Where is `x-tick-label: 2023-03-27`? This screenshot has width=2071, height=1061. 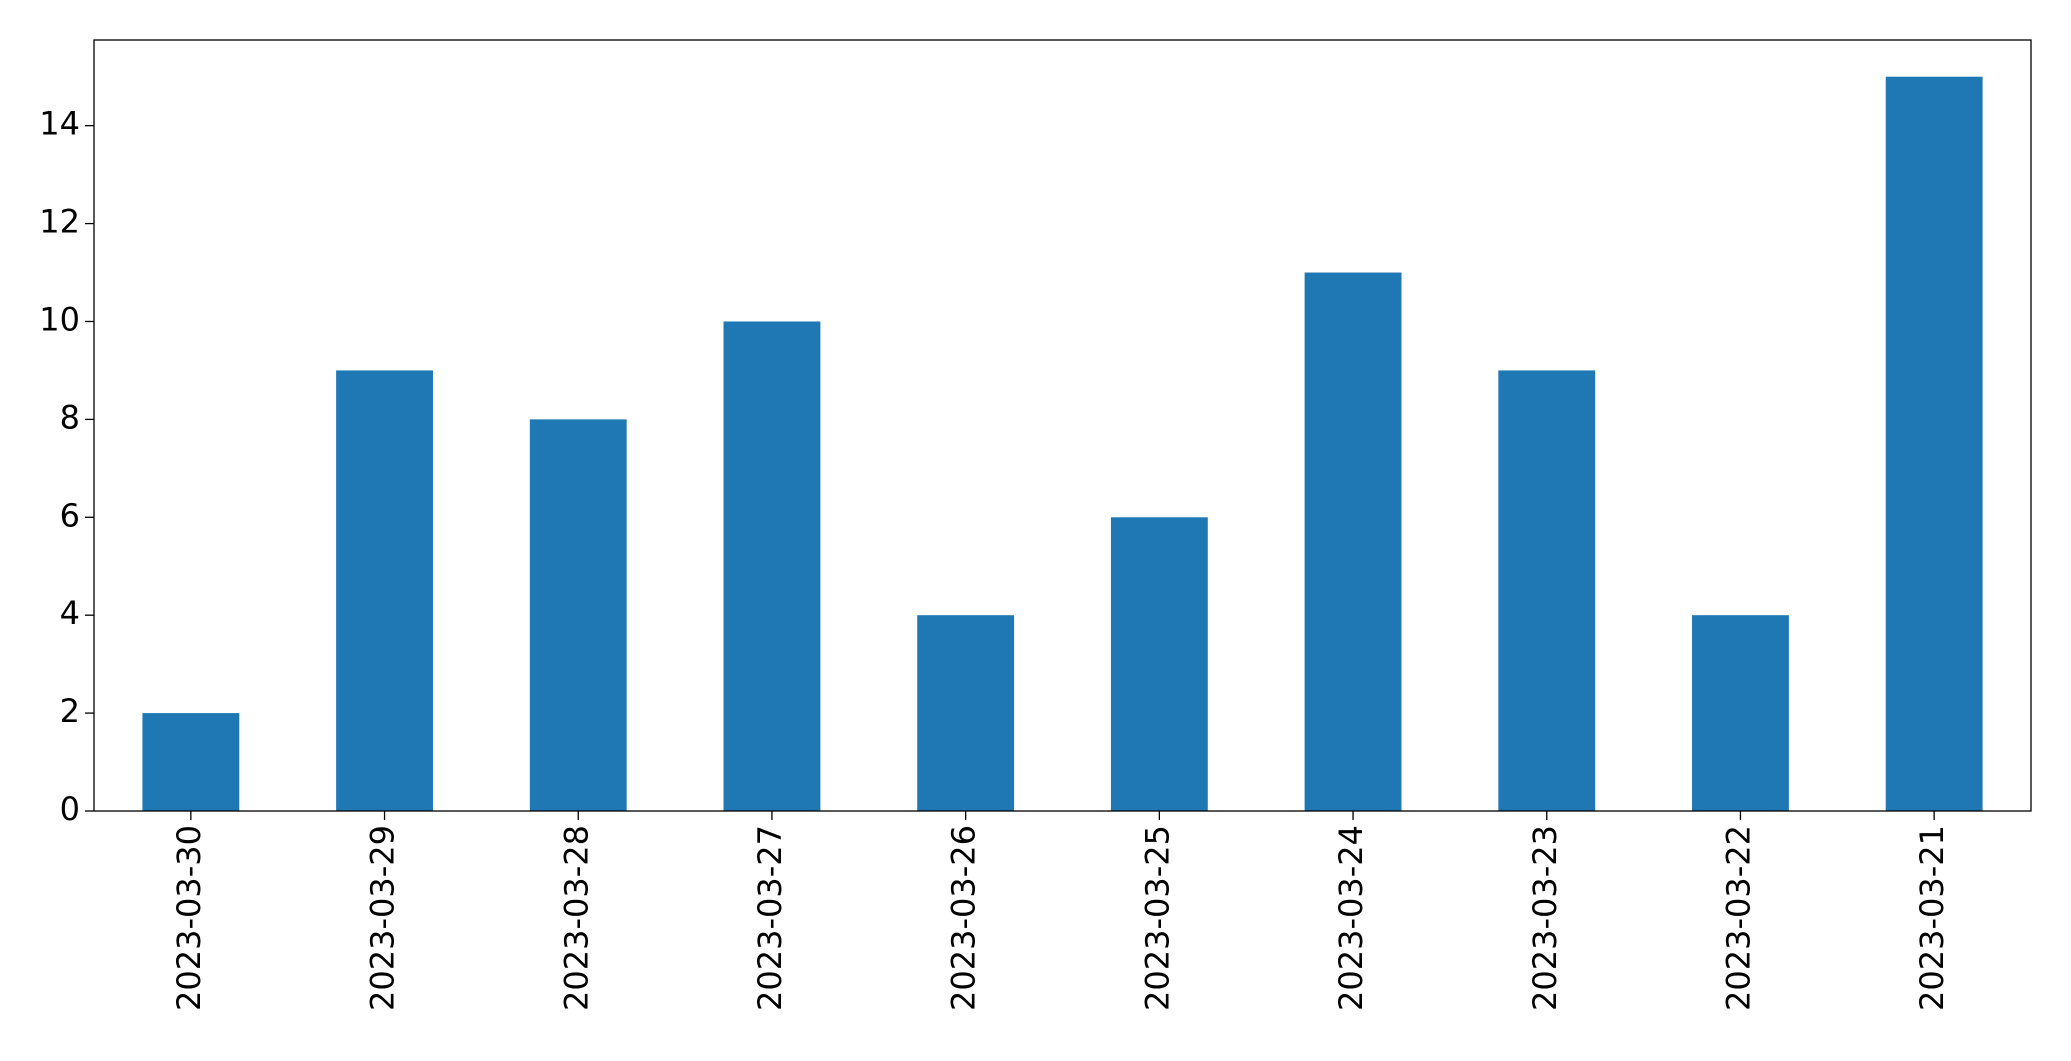 x-tick-label: 2023-03-27 is located at coordinates (770, 918).